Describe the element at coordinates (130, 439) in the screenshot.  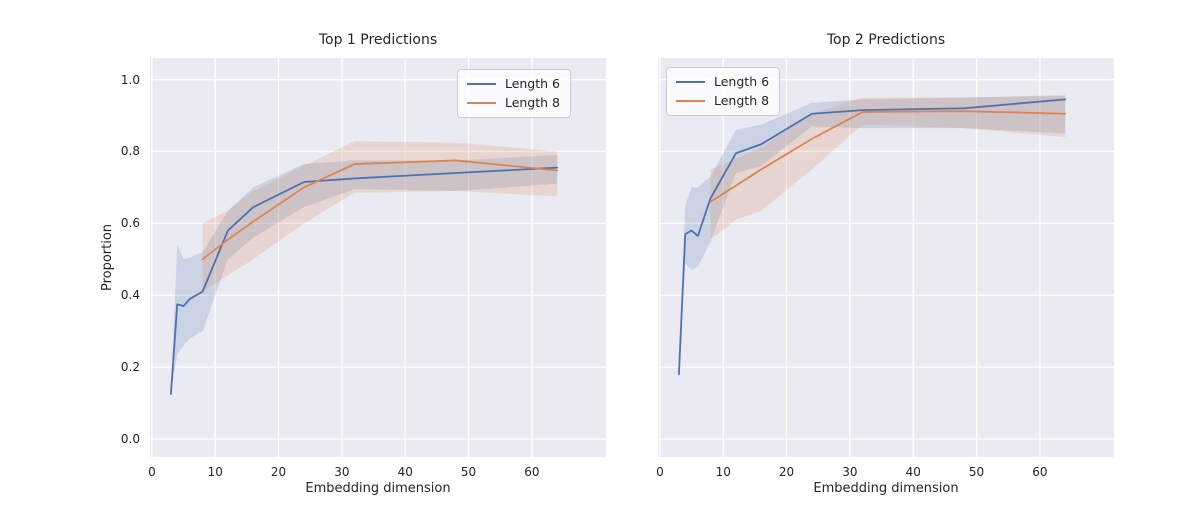
I see `y-tick-label: 0.0` at that location.